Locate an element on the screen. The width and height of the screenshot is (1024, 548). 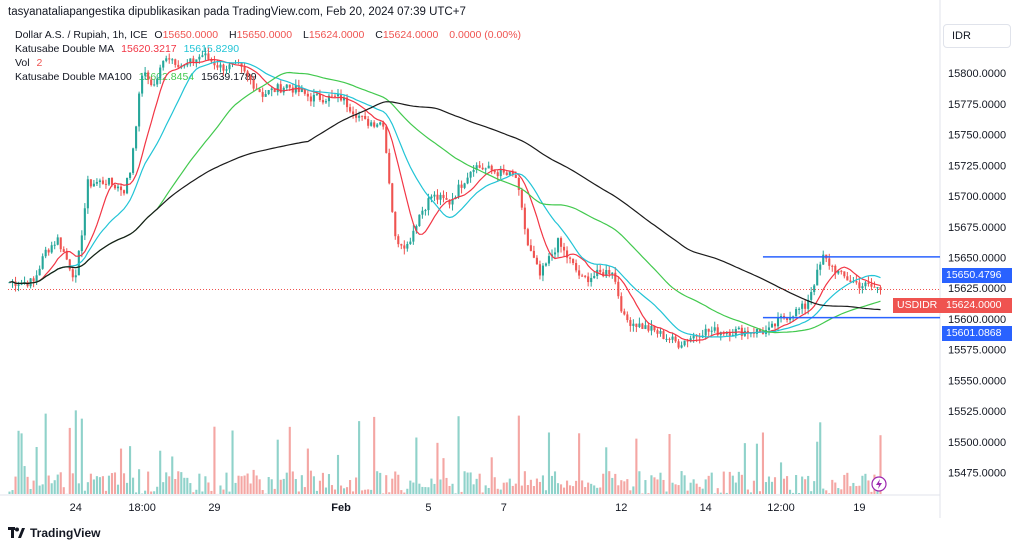
upper-level-label: 15650.4796 is located at coordinates (977, 275).